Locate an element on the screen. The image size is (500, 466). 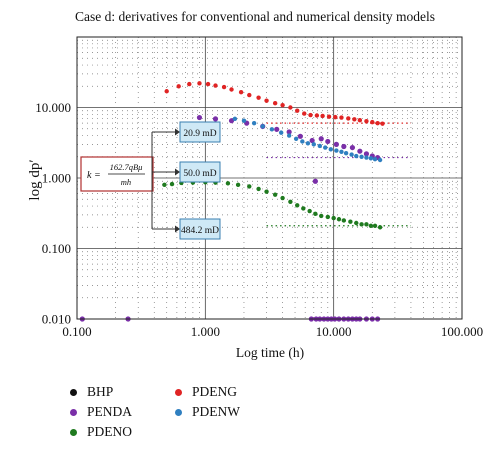
legend-label-pdenw: PDENW is located at coordinates (216, 411).